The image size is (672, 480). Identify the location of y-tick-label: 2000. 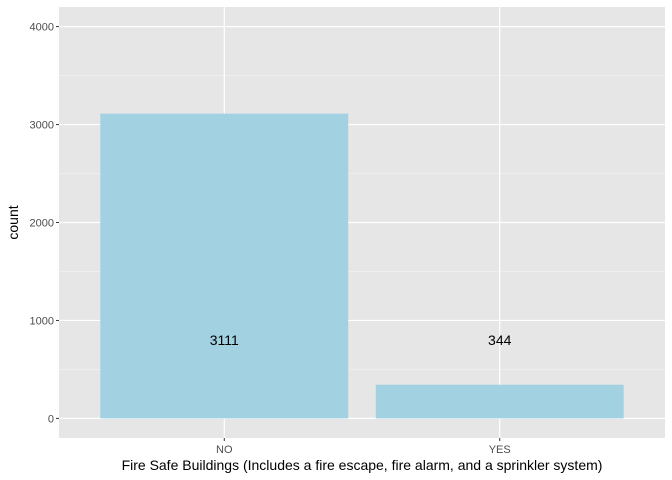
(42, 224).